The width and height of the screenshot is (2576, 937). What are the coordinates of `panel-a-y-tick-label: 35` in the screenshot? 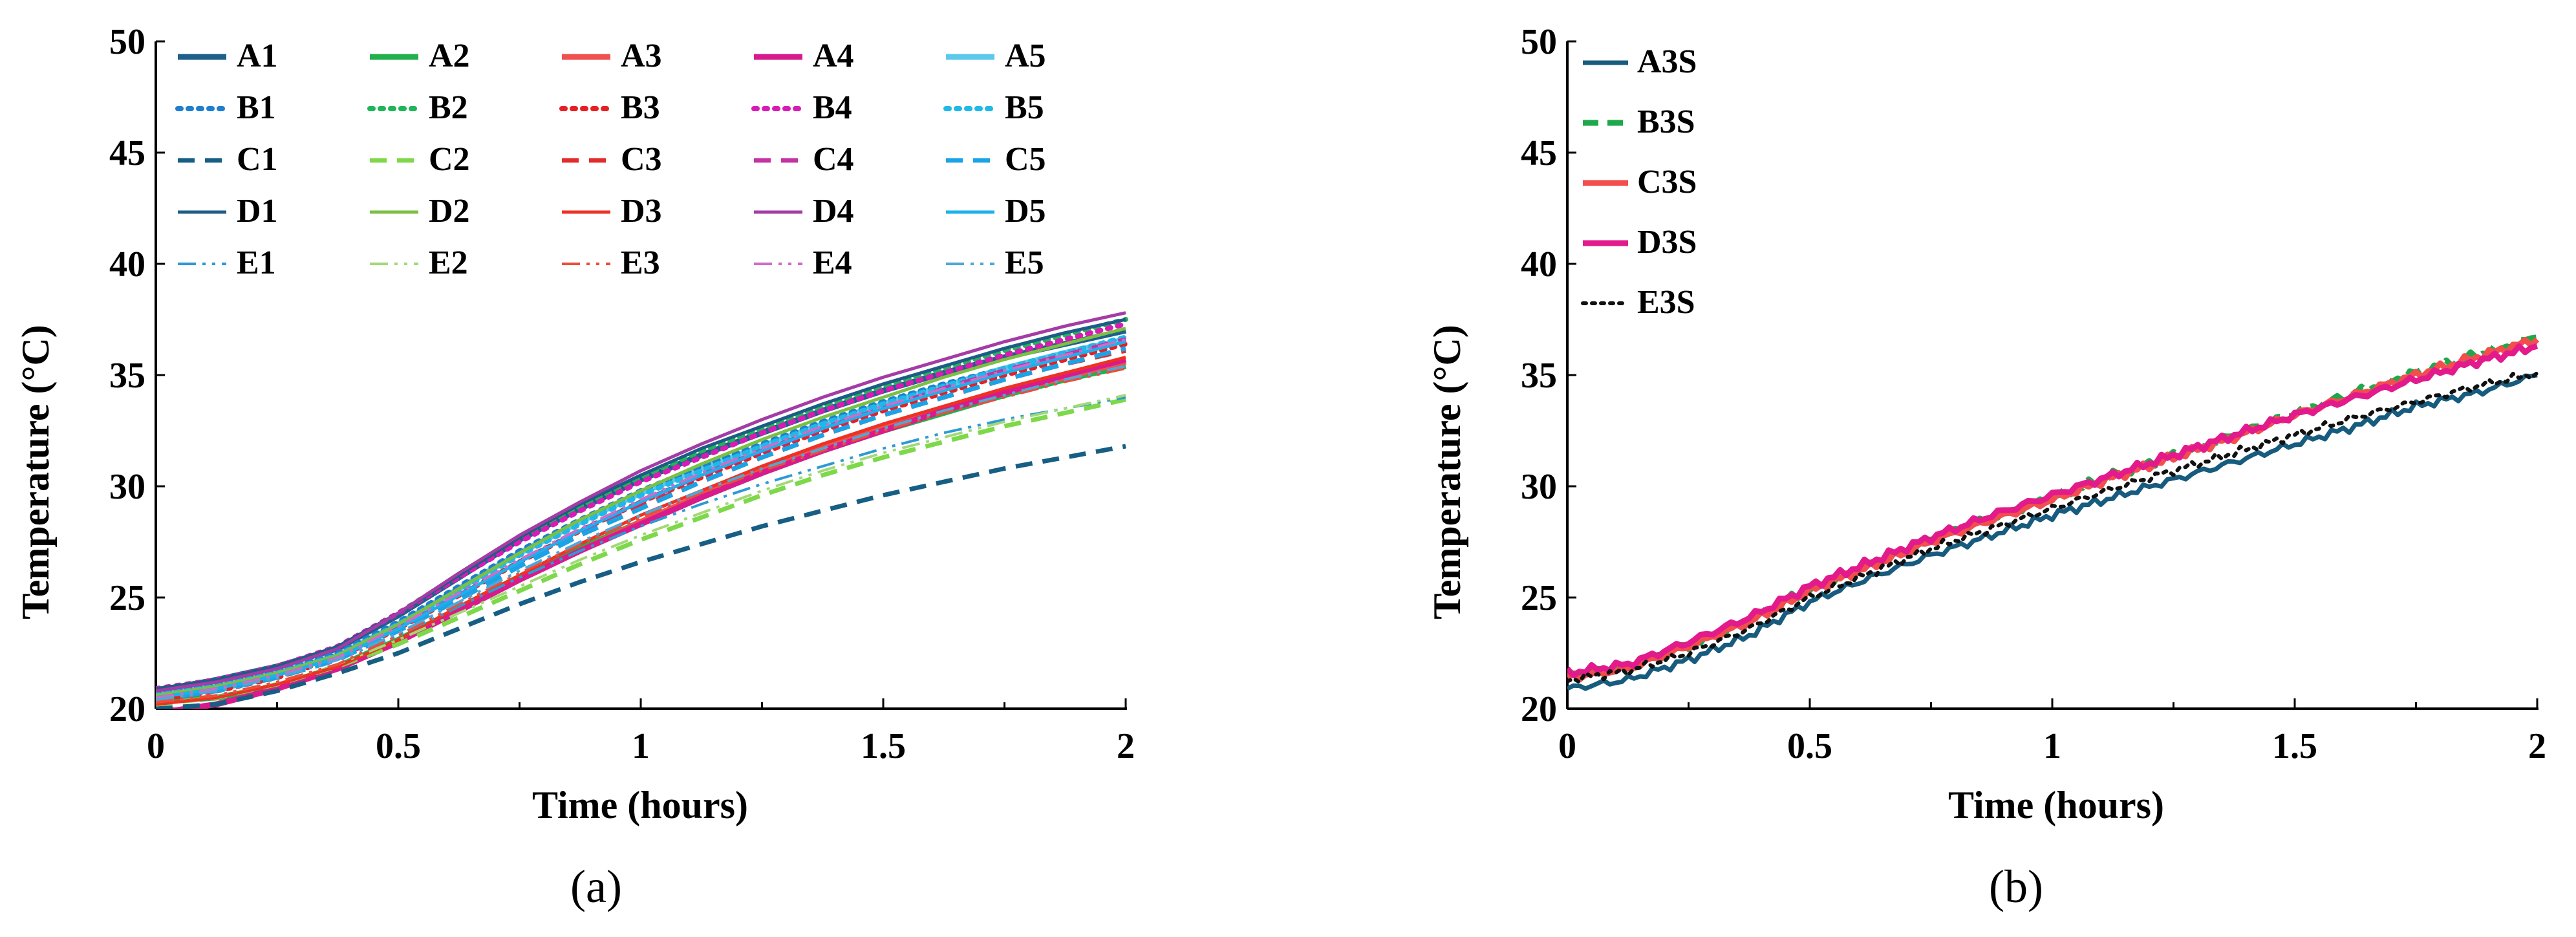 It's located at (127, 376).